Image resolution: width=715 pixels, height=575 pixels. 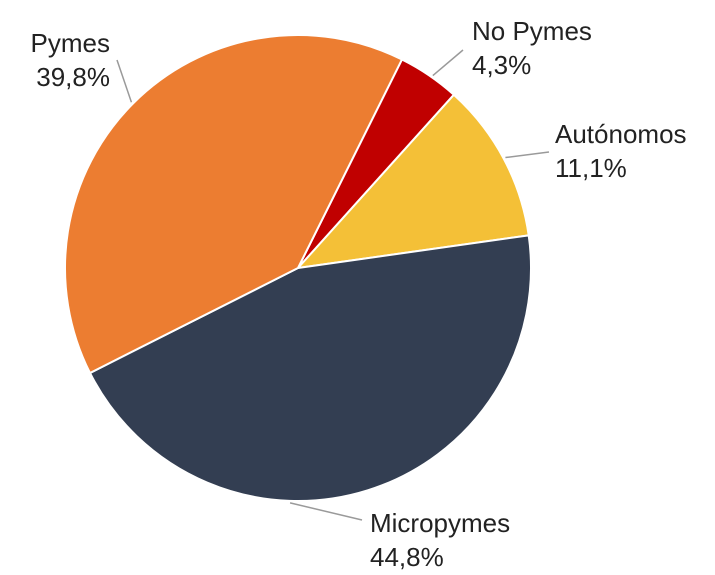 I want to click on slice-value-pymes: 39,8%, so click(x=73, y=77).